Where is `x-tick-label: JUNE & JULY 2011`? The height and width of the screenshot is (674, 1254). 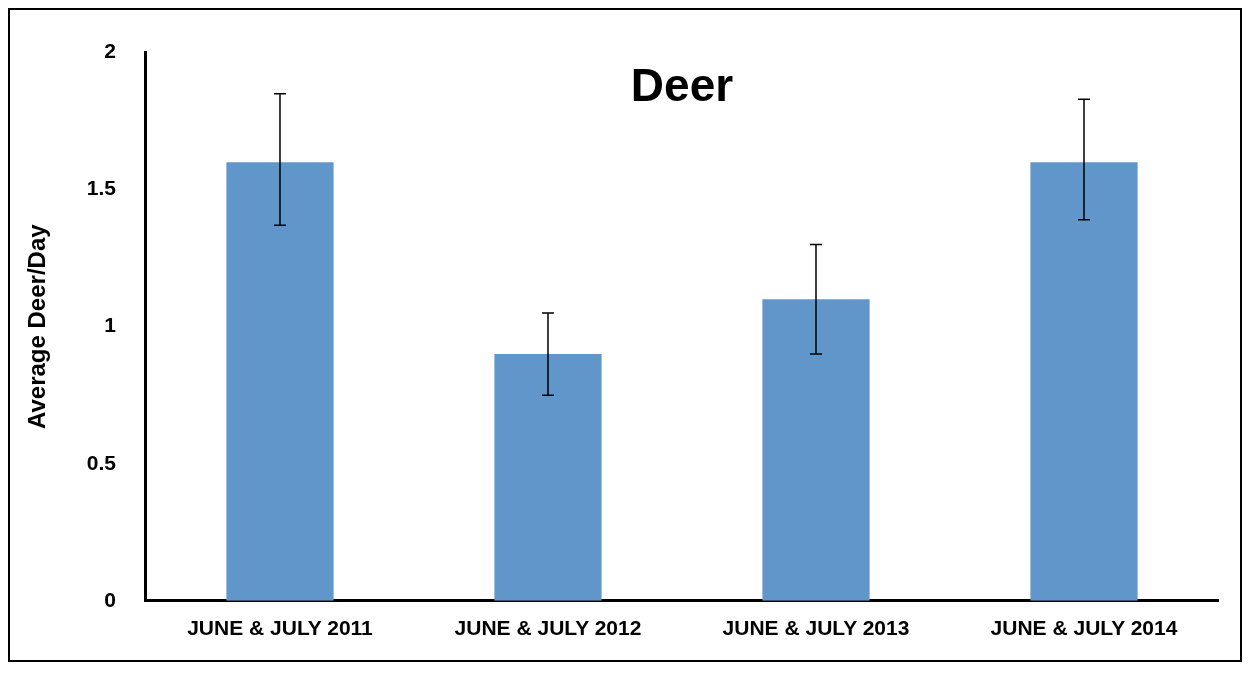 x-tick-label: JUNE & JULY 2011 is located at coordinates (280, 628).